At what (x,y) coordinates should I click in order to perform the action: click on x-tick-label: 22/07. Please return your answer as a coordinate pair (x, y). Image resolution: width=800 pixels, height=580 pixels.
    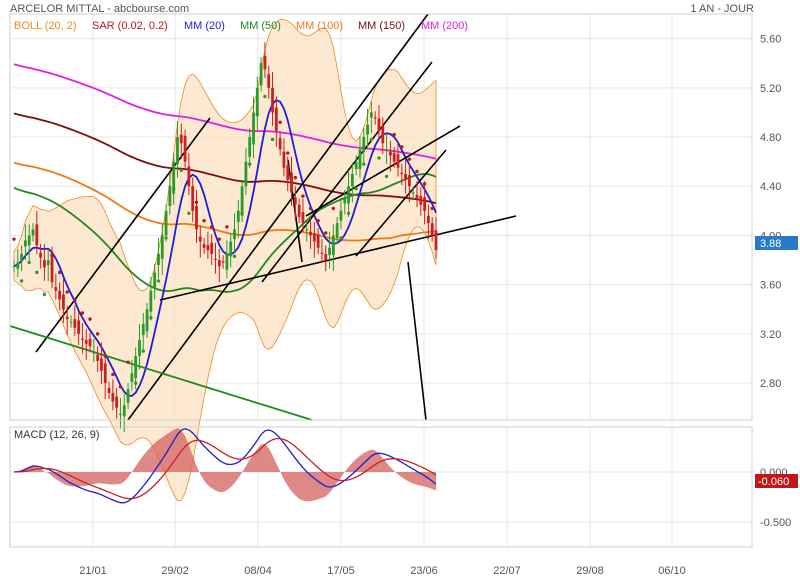
    Looking at the image, I should click on (507, 571).